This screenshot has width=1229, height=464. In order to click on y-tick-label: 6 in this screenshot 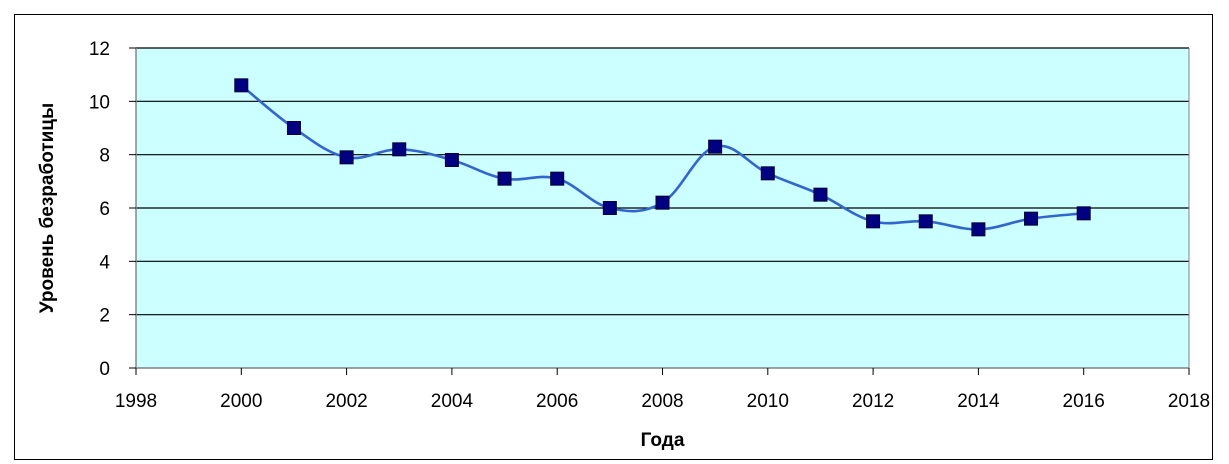, I will do `click(104, 209)`.